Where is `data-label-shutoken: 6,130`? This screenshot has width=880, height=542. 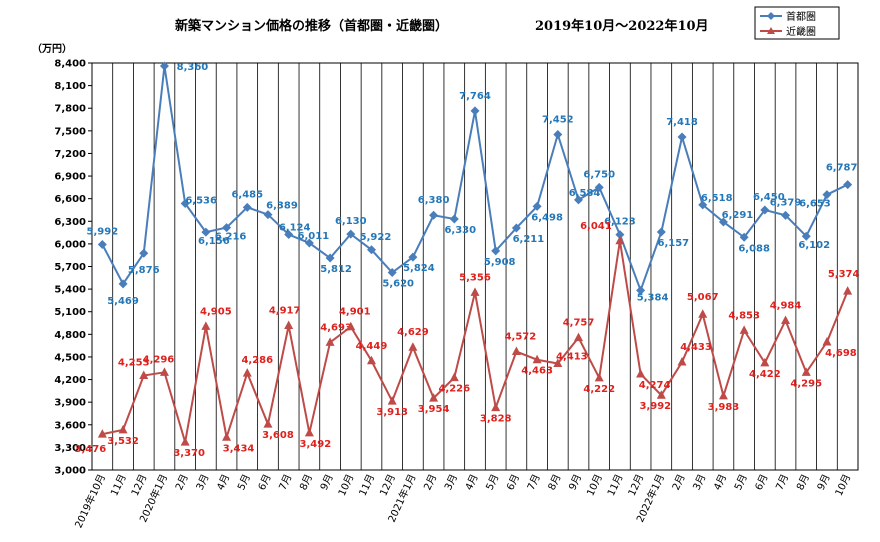
data-label-shutoken: 6,130 is located at coordinates (351, 221).